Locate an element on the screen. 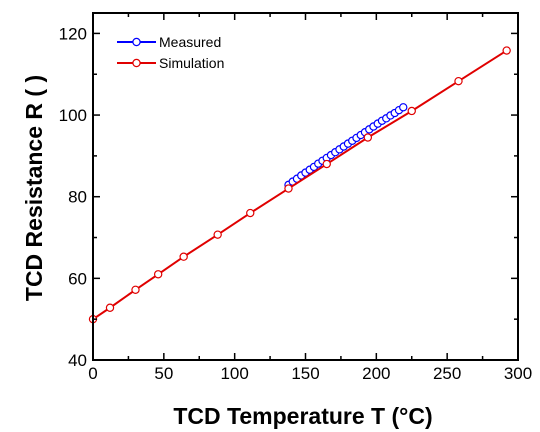 The image size is (540, 432). x-tick-label: 100 is located at coordinates (234, 373).